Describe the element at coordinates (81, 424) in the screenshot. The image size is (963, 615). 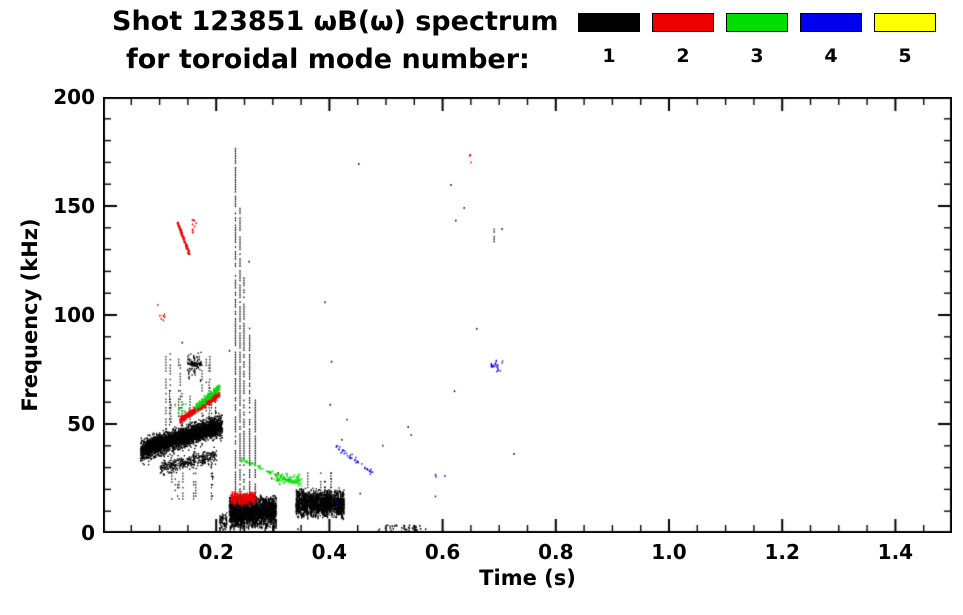
I see `y-tick-label: 50` at that location.